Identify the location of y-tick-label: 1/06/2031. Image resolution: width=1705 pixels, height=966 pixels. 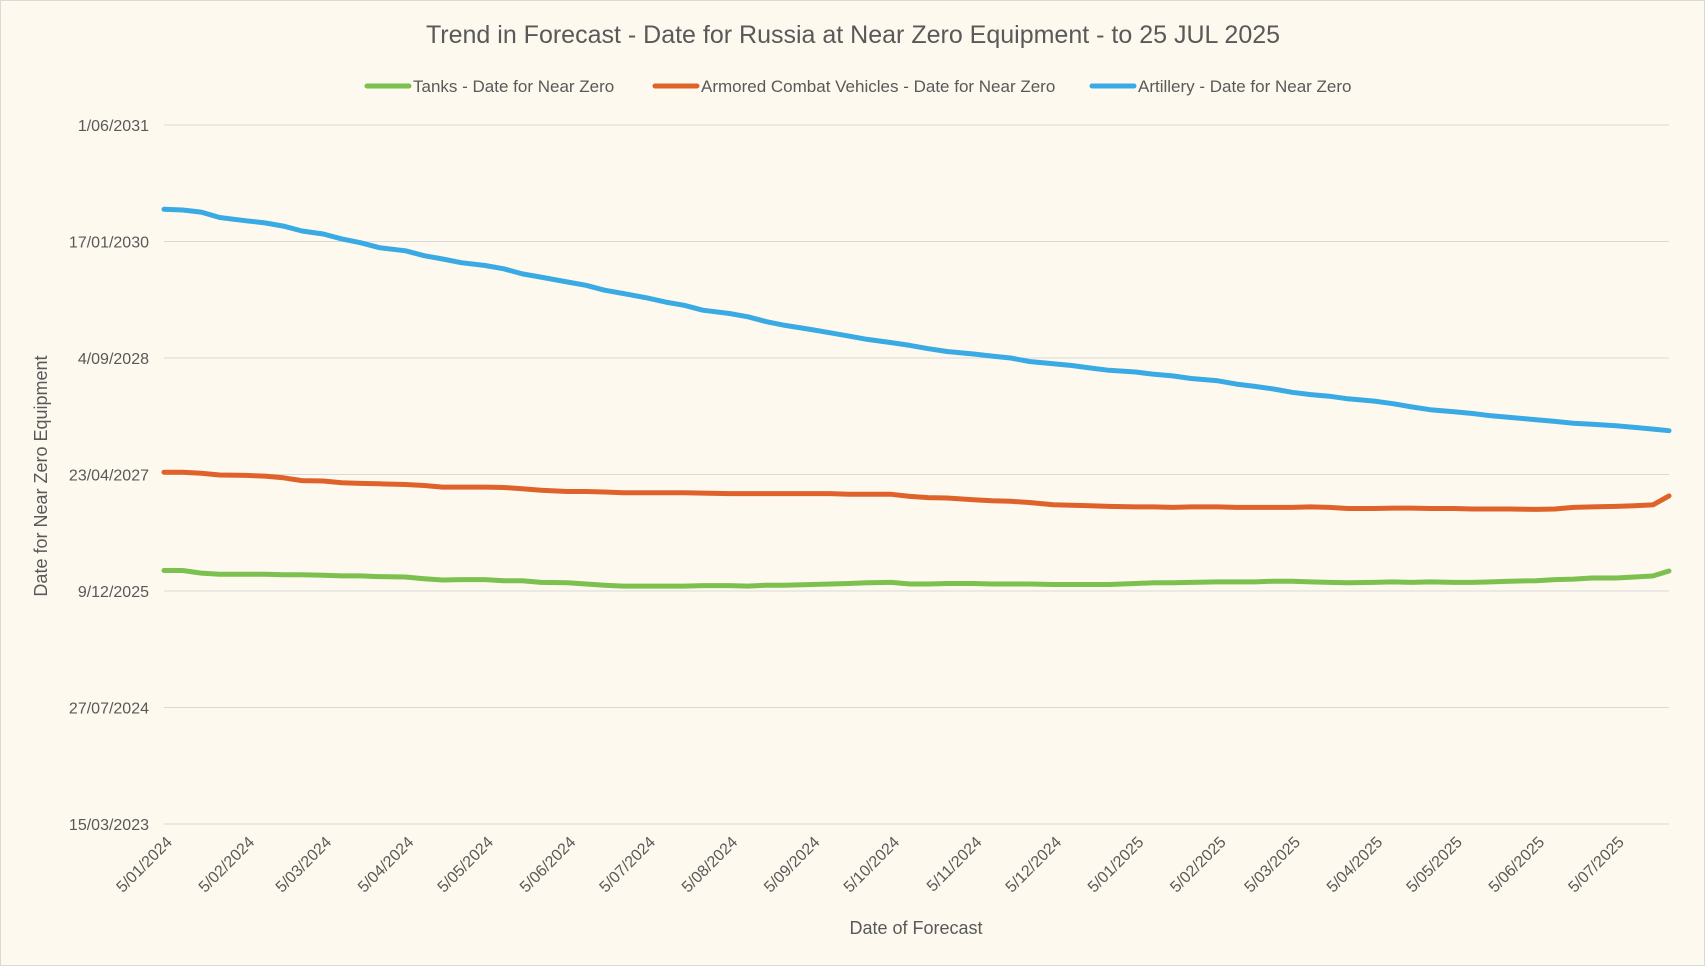
(113, 126).